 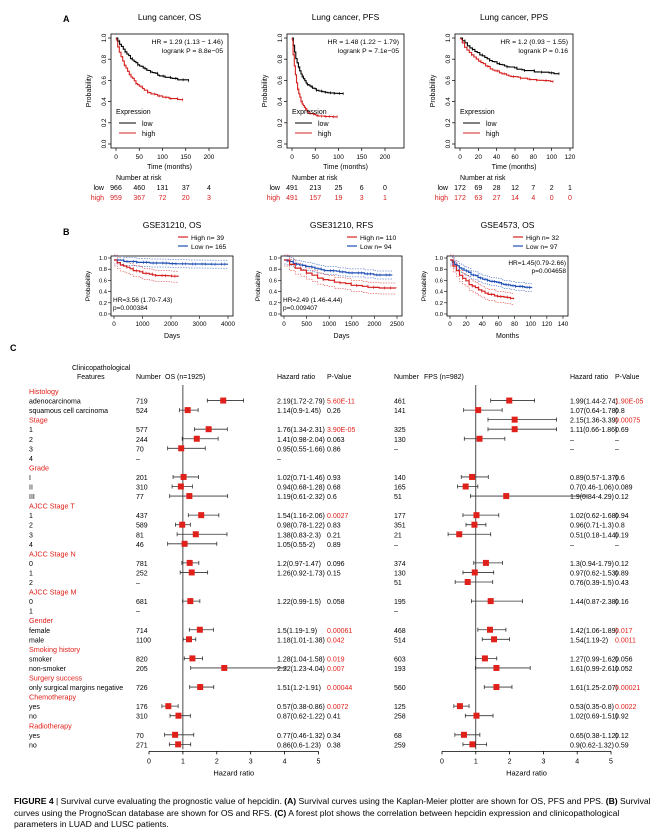 I want to click on forest-row: 2 – 51 0.76(0.39-1.5) 0.43, so click(x=329, y=583).